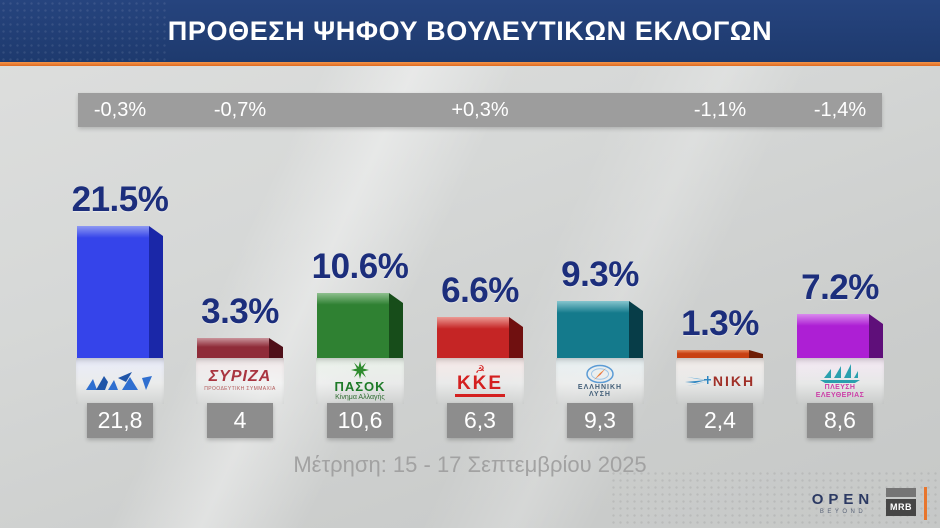  What do you see at coordinates (843, 499) in the screenshot?
I see `open-logo-text: OPEN` at bounding box center [843, 499].